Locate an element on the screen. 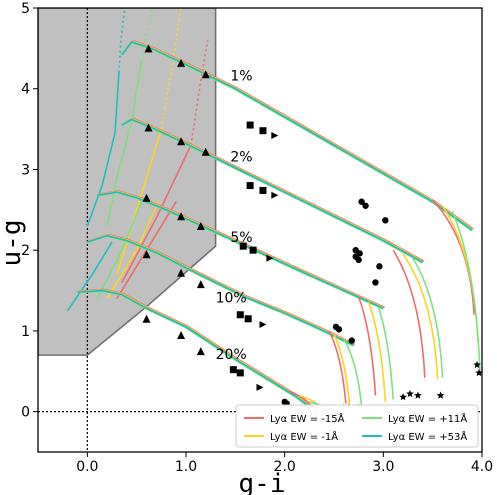 This screenshot has width=497, height=495. legend-box is located at coordinates (357, 426).